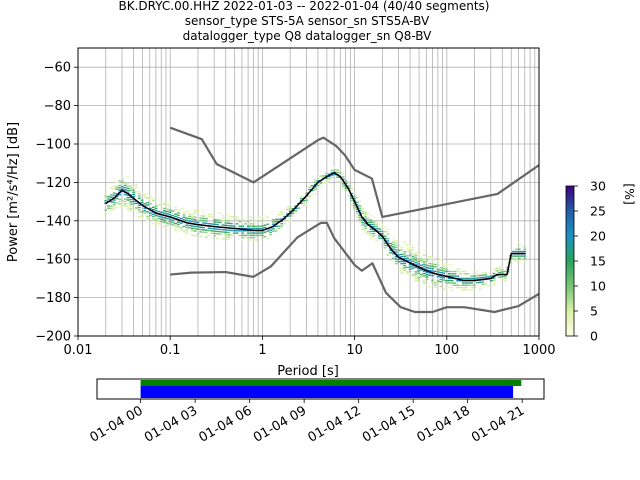 This screenshot has width=640, height=480. What do you see at coordinates (446, 350) in the screenshot?
I see `x-tick-label: 100` at bounding box center [446, 350].